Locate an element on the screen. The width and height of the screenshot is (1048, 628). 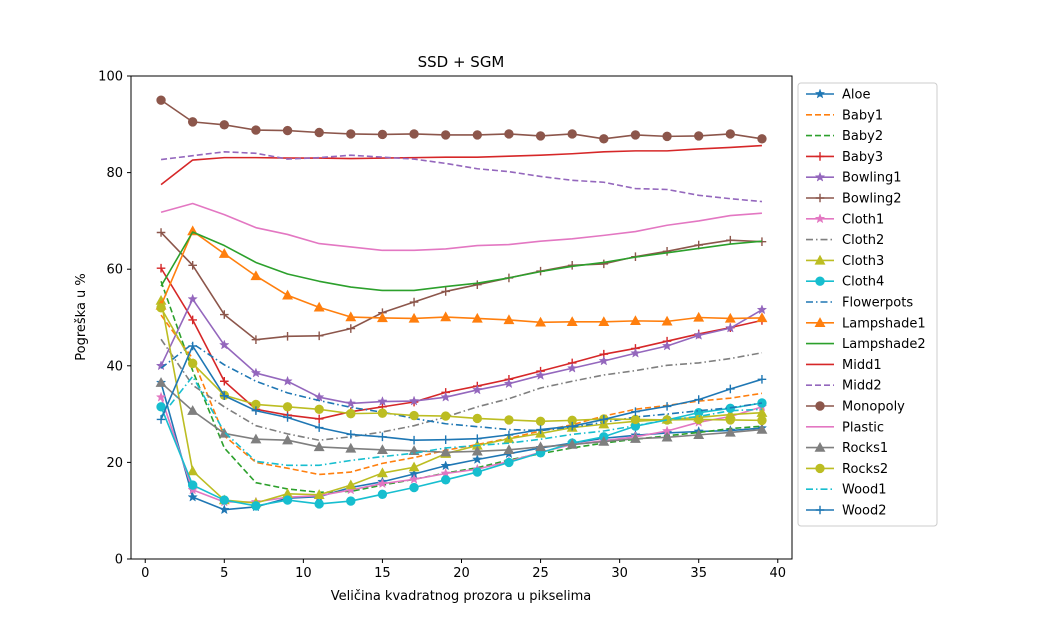
series-line-midd1 is located at coordinates (461, 165).